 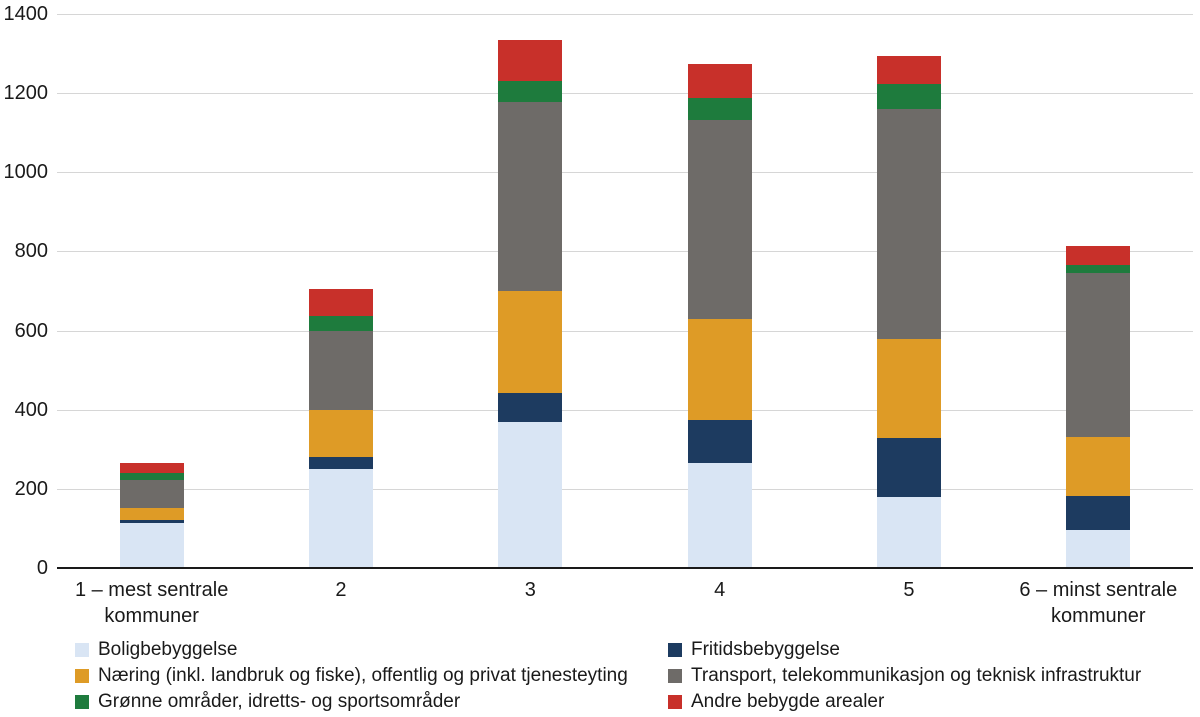 What do you see at coordinates (26, 14) in the screenshot?
I see `y-tick-label: 1400` at bounding box center [26, 14].